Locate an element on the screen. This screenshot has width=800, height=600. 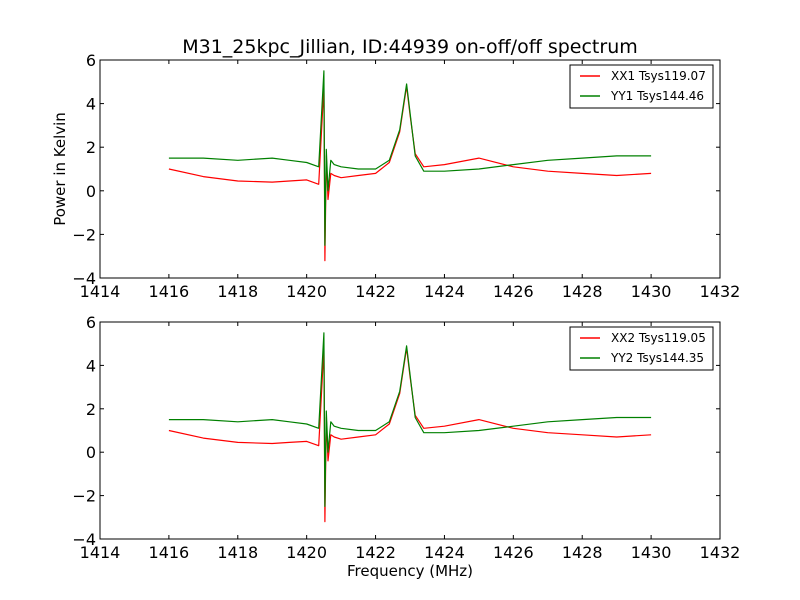
top-y-tick-label: 2 is located at coordinates (91, 147).